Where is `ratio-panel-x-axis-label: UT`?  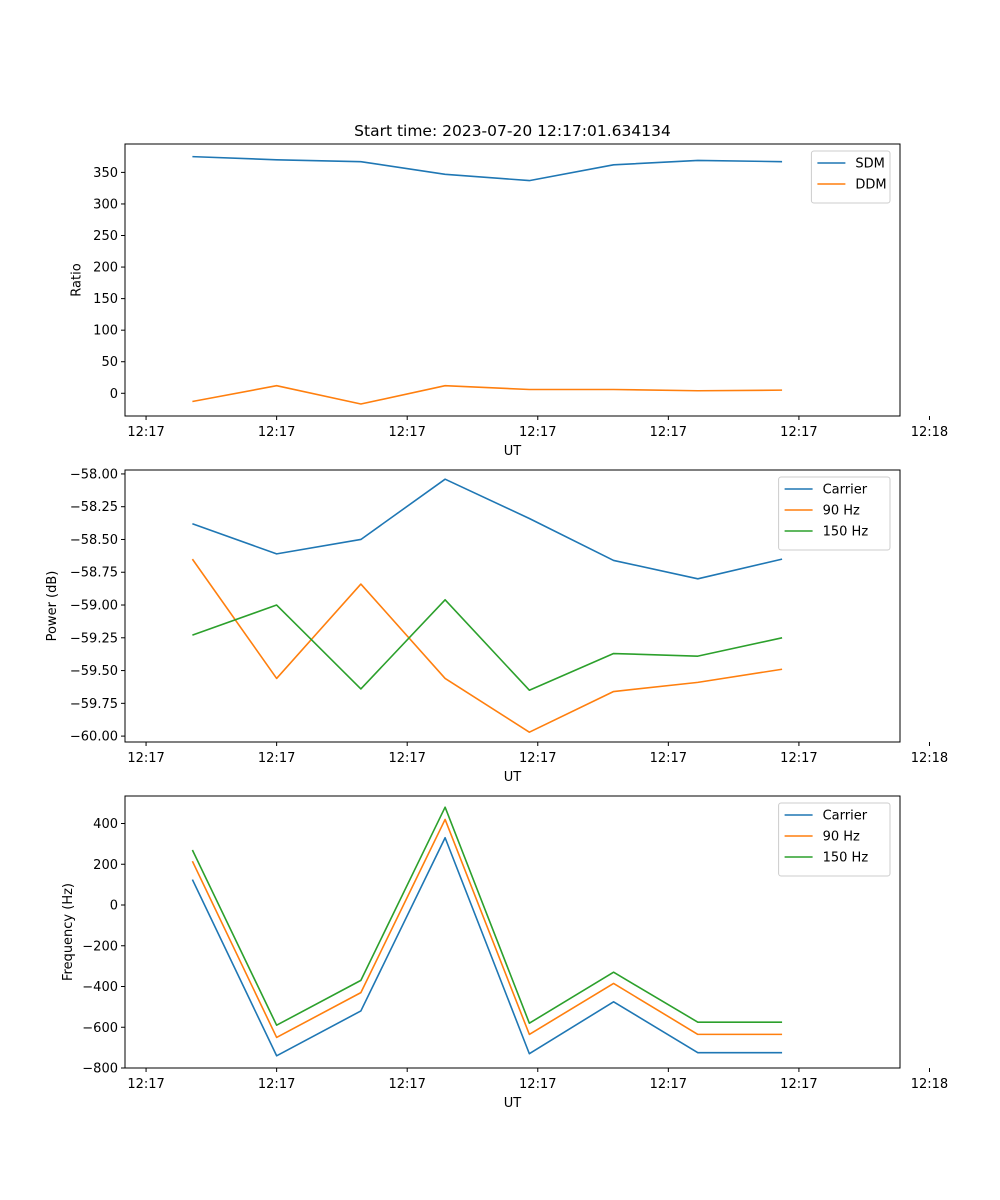
ratio-panel-x-axis-label: UT is located at coordinates (513, 451).